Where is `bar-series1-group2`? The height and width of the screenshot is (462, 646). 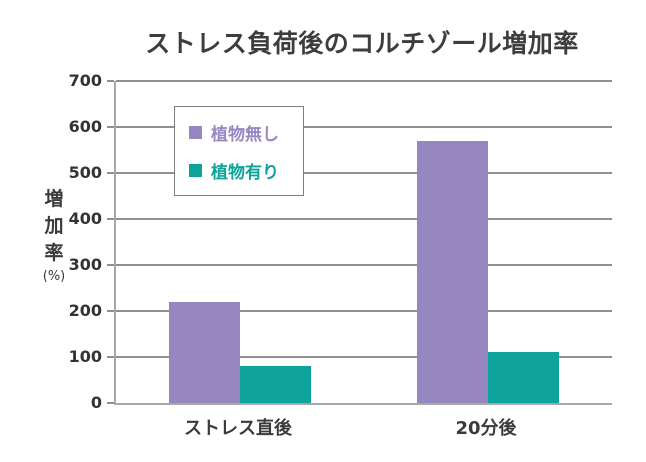
bar-series1-group2 is located at coordinates (452, 271).